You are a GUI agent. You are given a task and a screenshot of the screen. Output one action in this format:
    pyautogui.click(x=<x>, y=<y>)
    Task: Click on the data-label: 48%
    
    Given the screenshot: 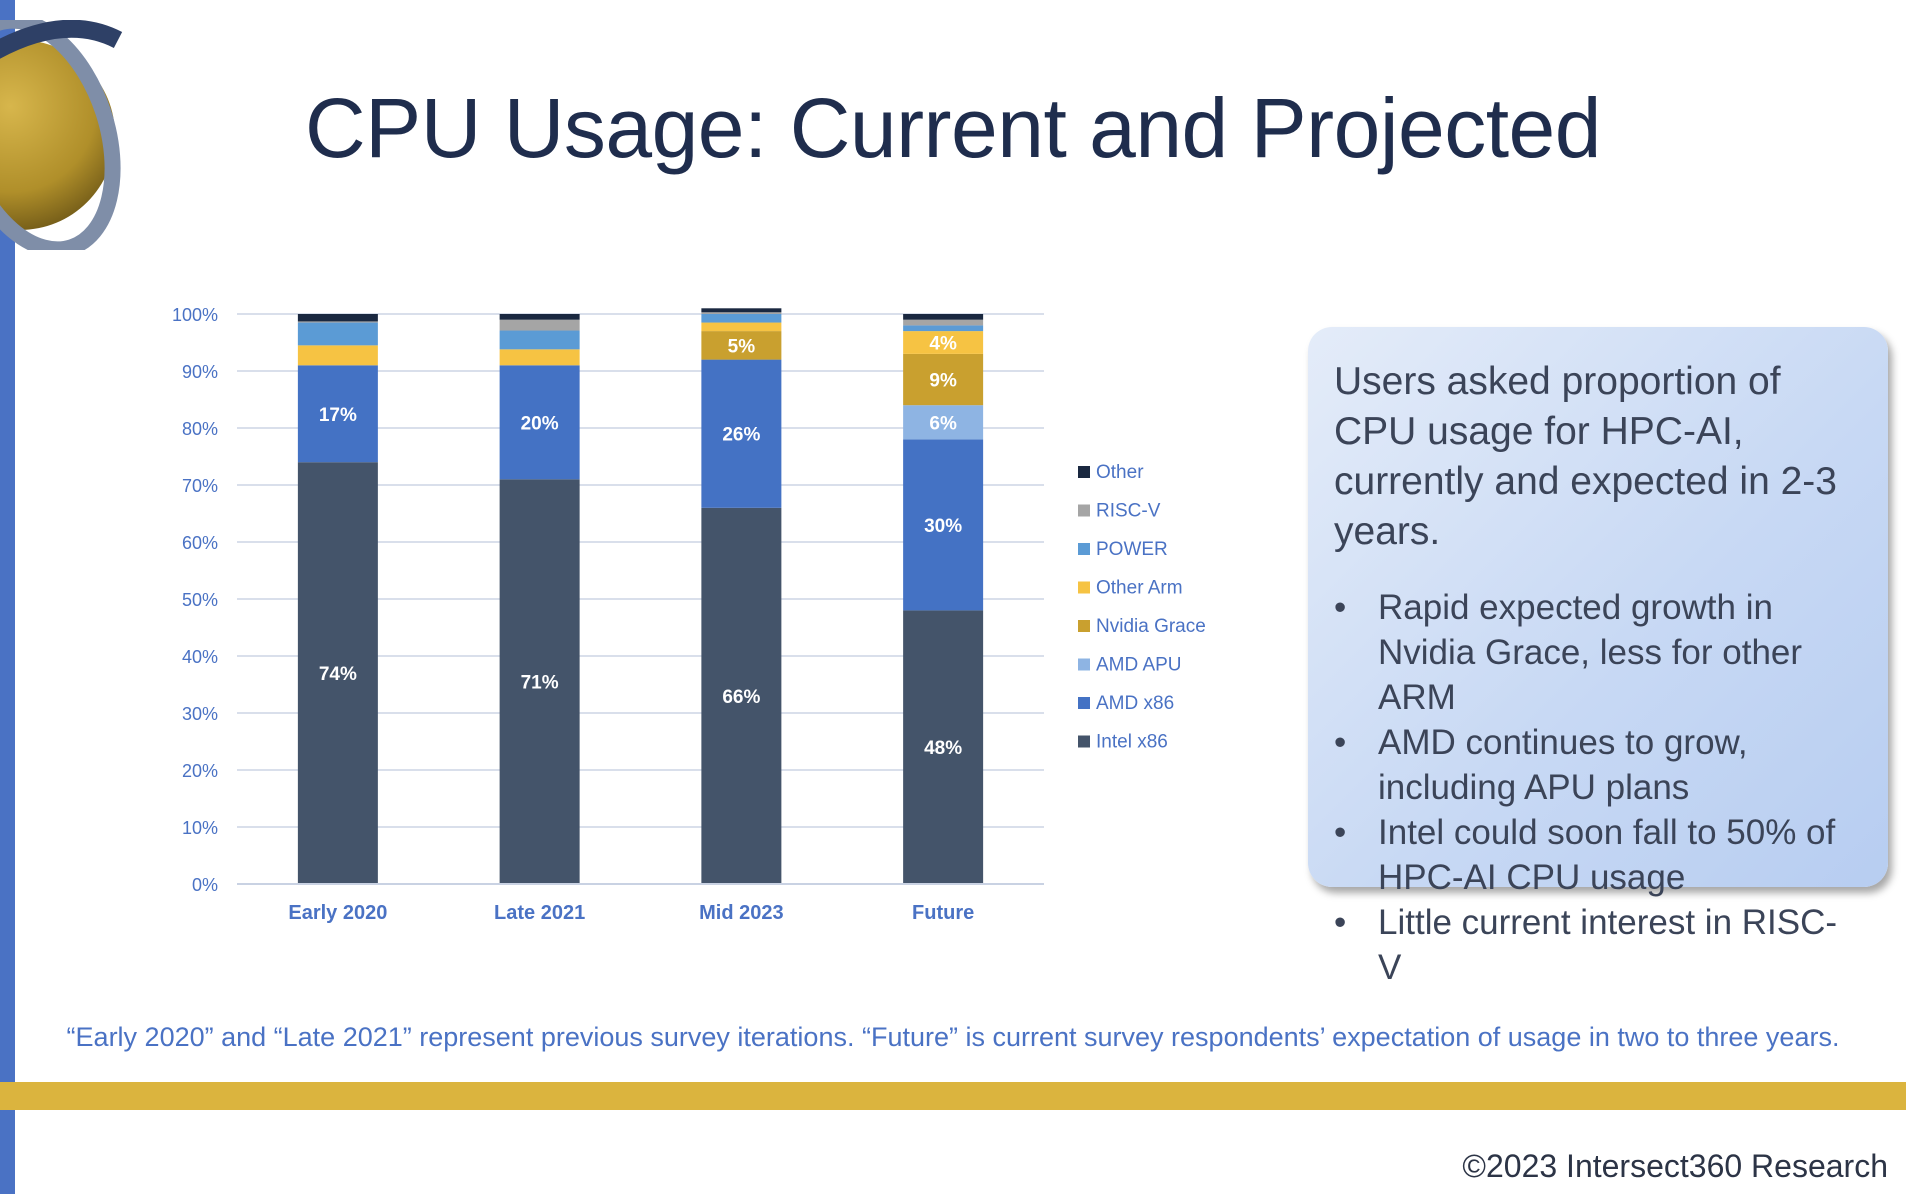 What is the action you would take?
    pyautogui.click(x=943, y=748)
    